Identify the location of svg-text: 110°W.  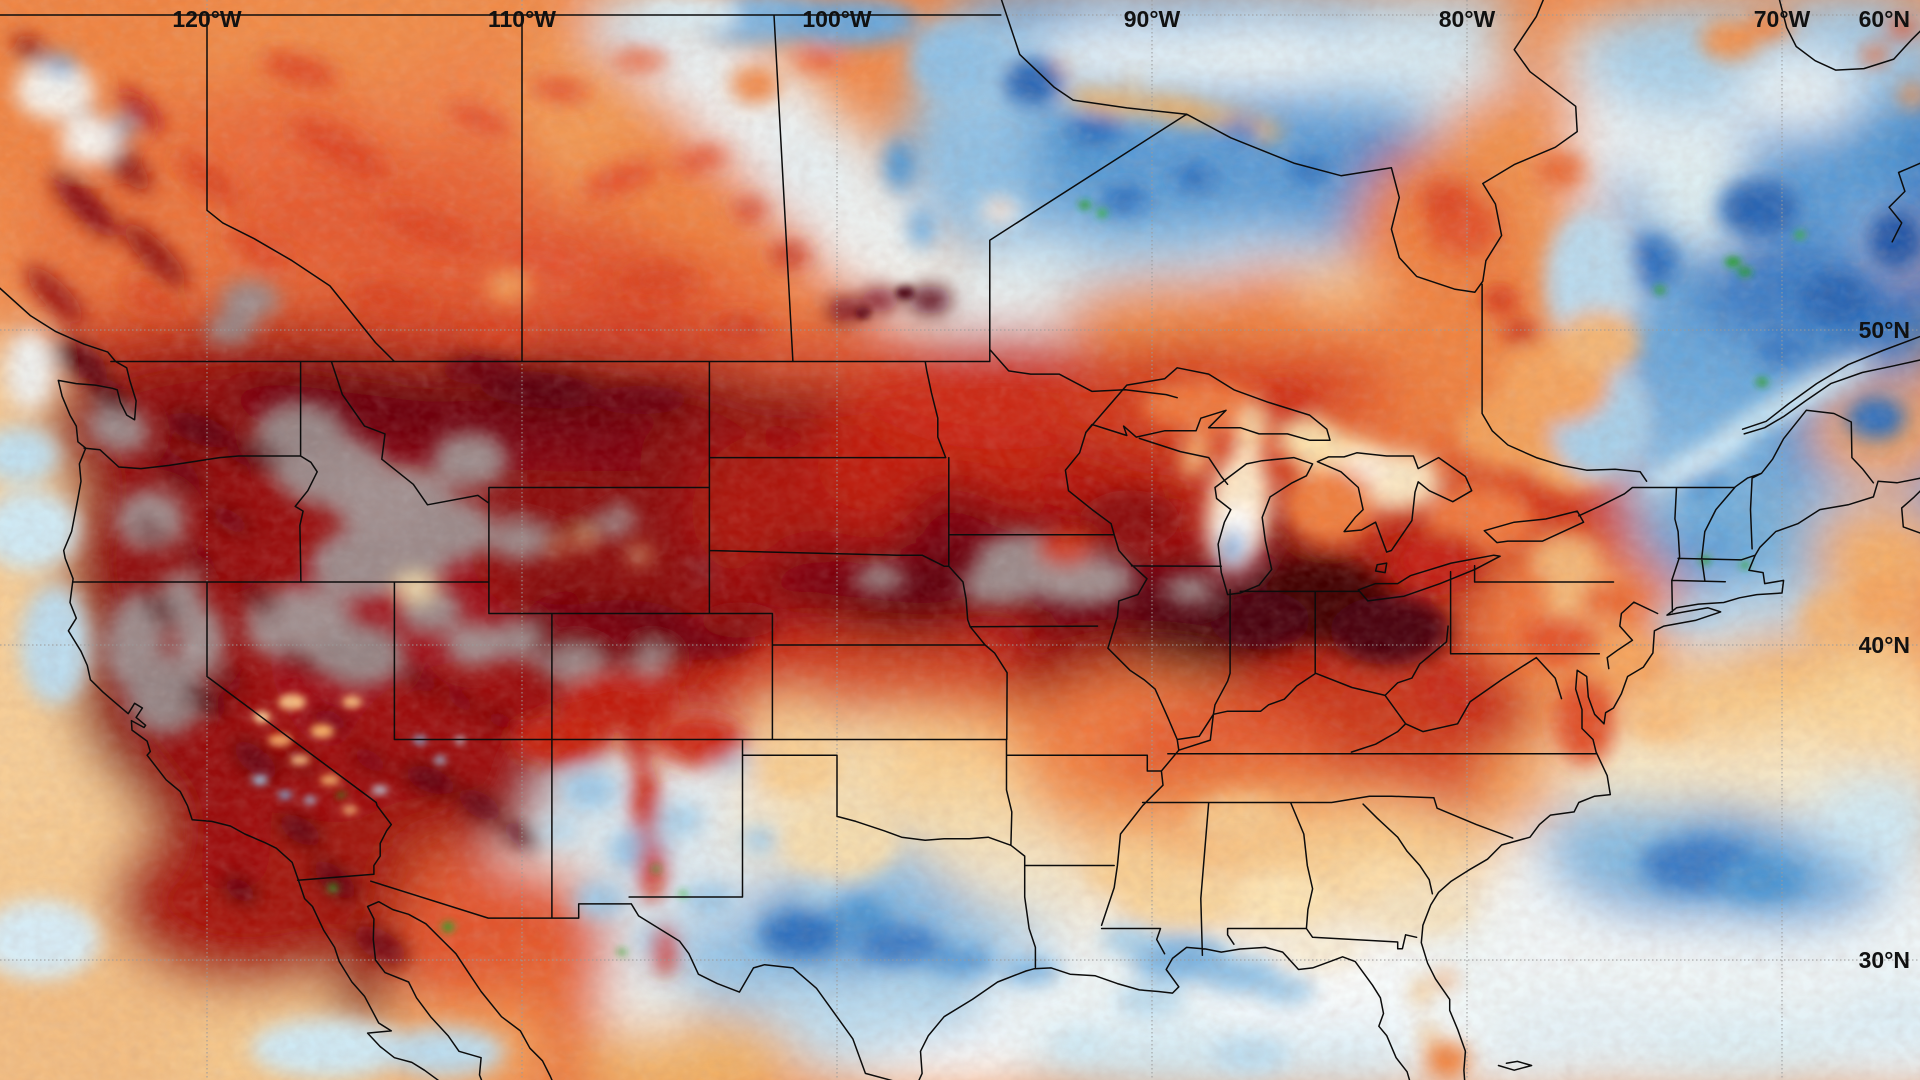
(522, 19).